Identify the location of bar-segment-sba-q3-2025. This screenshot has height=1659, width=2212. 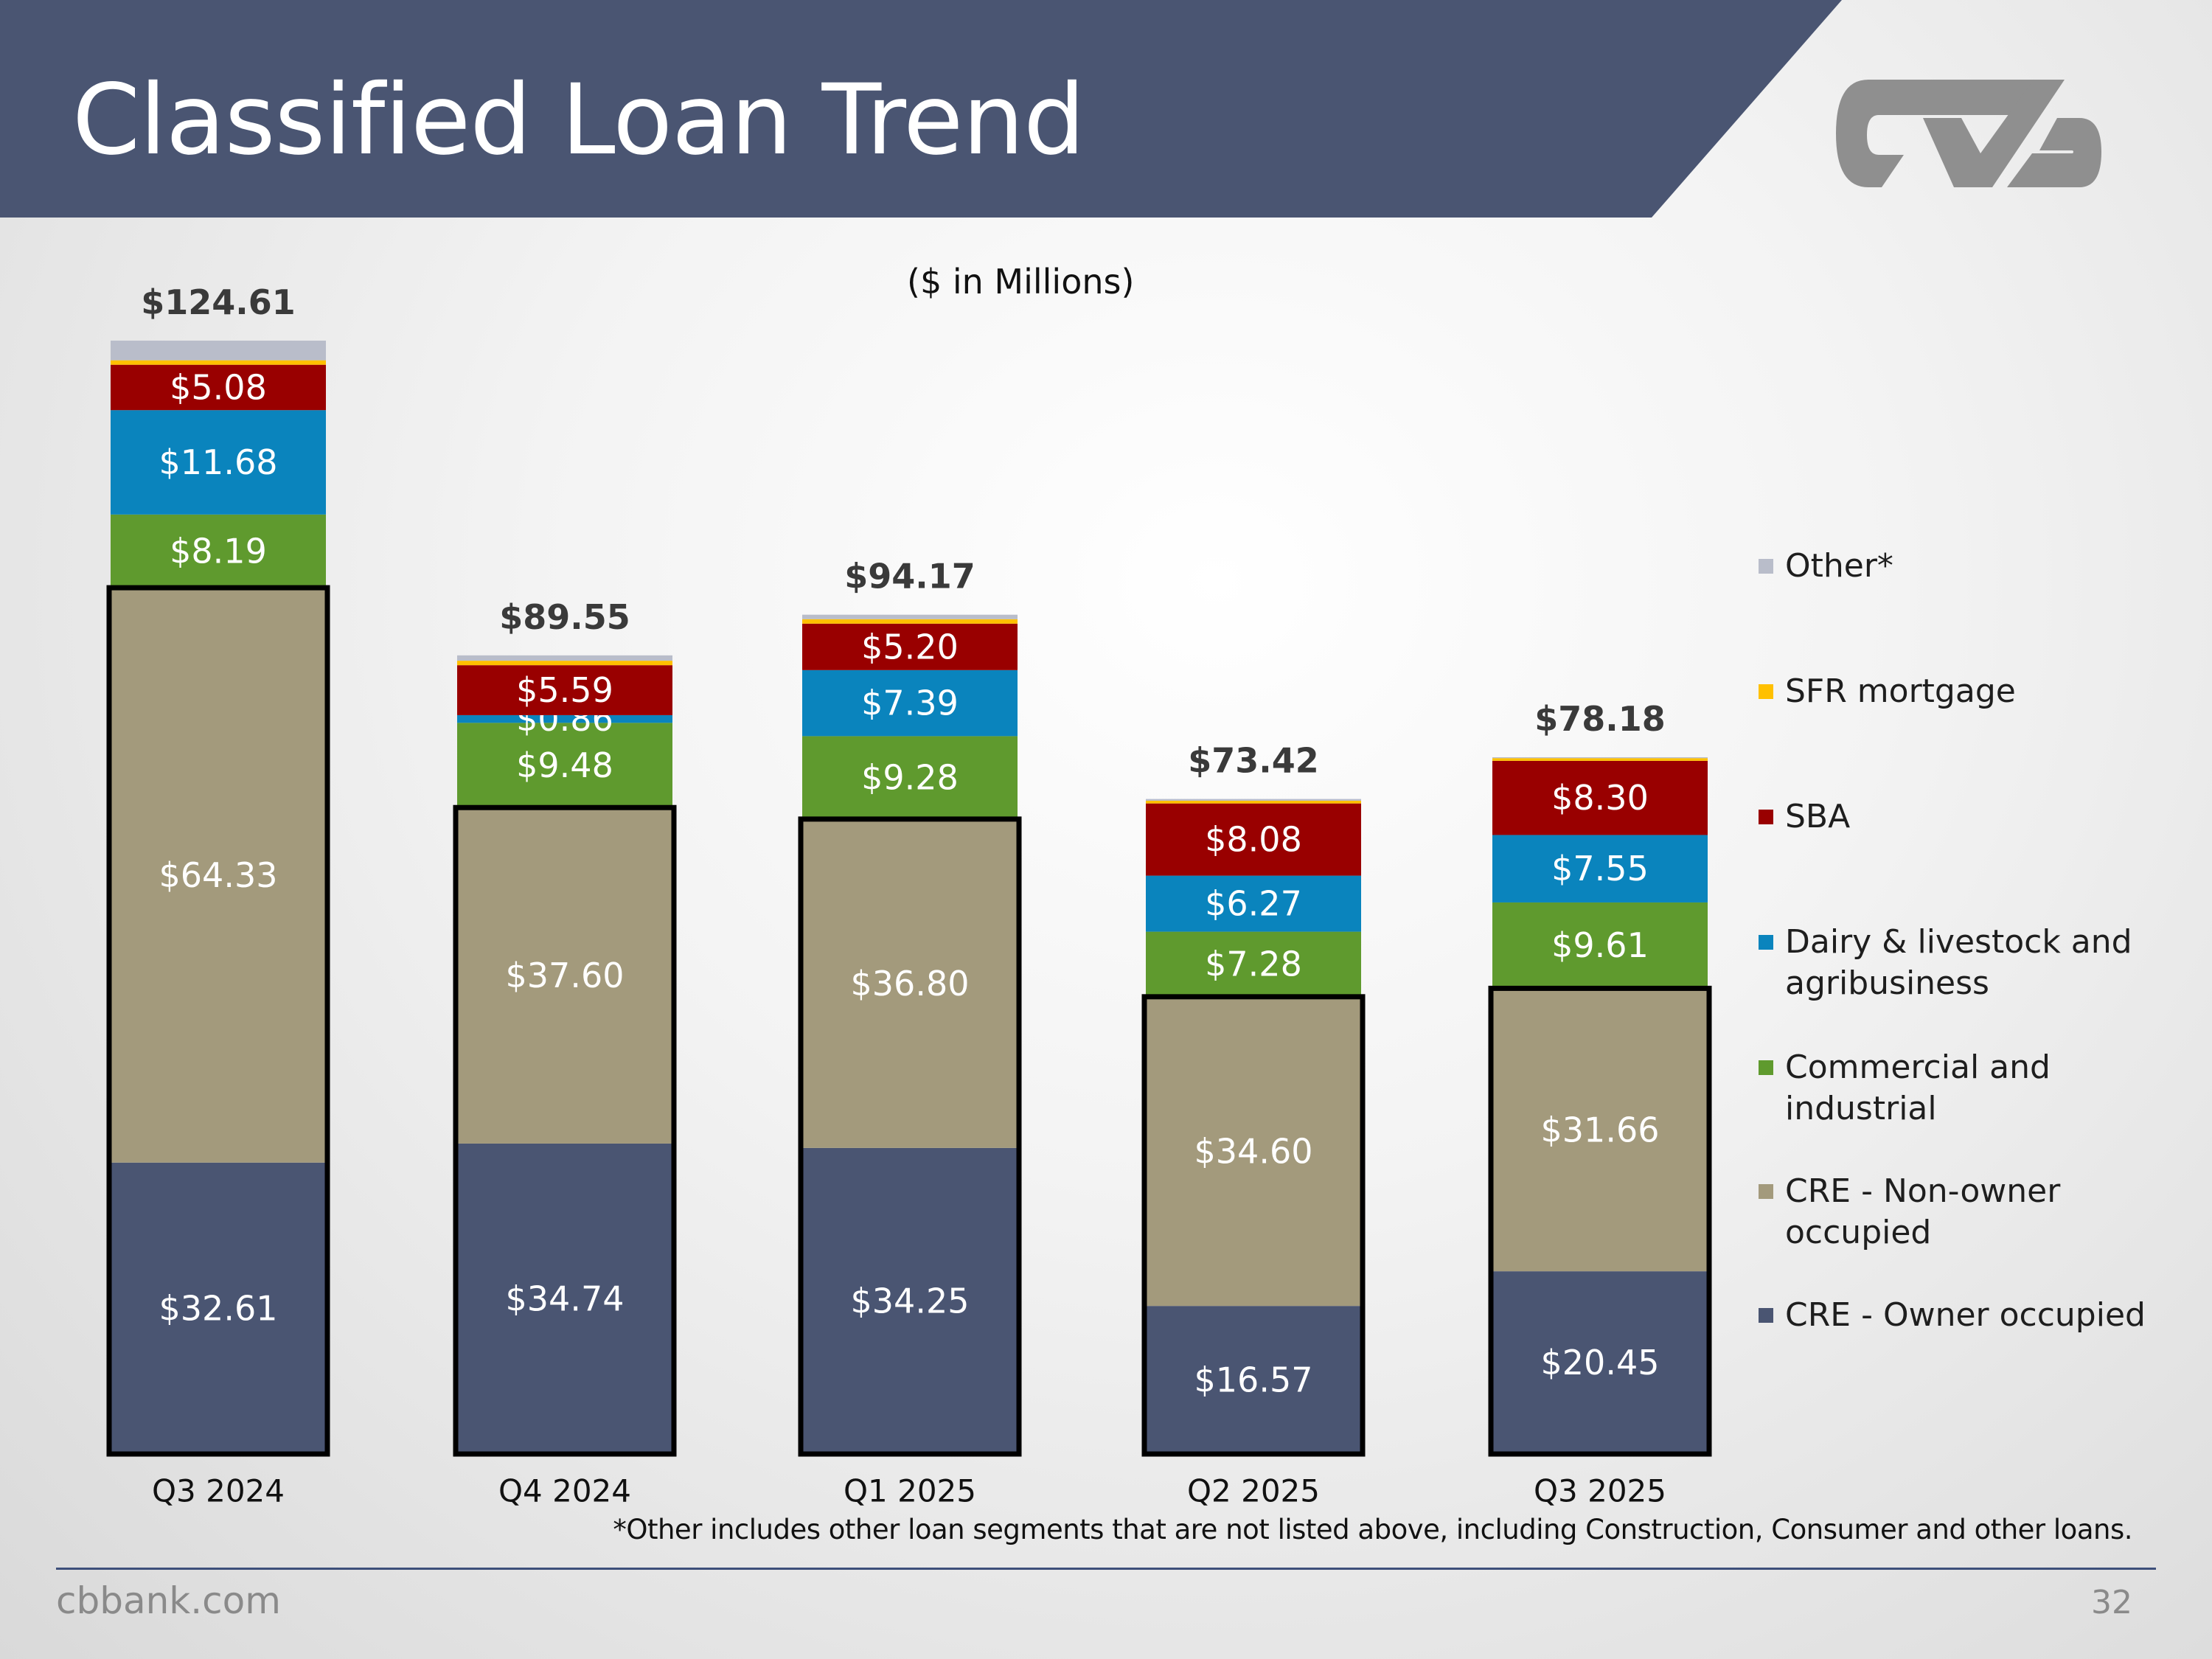
(1600, 797).